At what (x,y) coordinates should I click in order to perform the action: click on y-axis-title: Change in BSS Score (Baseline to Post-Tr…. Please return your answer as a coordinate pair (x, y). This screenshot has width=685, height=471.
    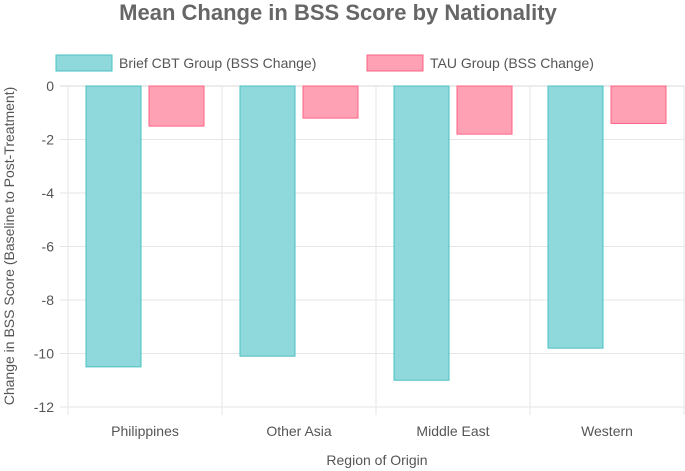
    Looking at the image, I should click on (9, 246).